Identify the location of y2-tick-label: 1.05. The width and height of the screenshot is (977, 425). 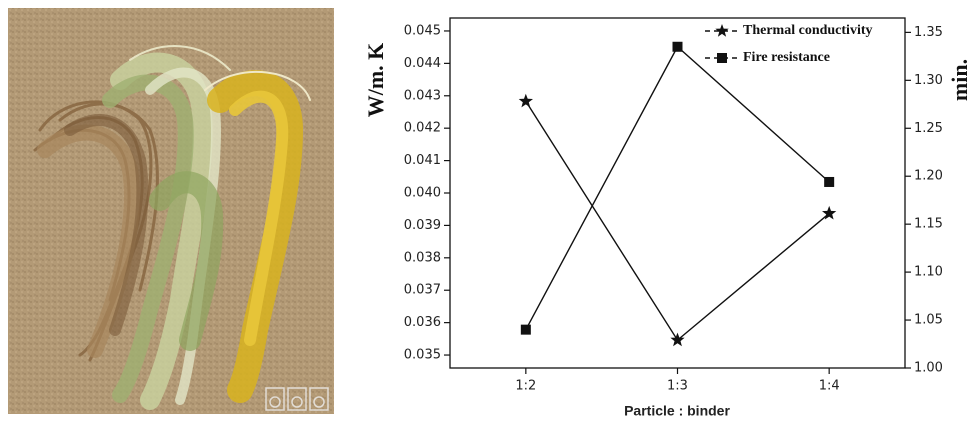
(928, 320).